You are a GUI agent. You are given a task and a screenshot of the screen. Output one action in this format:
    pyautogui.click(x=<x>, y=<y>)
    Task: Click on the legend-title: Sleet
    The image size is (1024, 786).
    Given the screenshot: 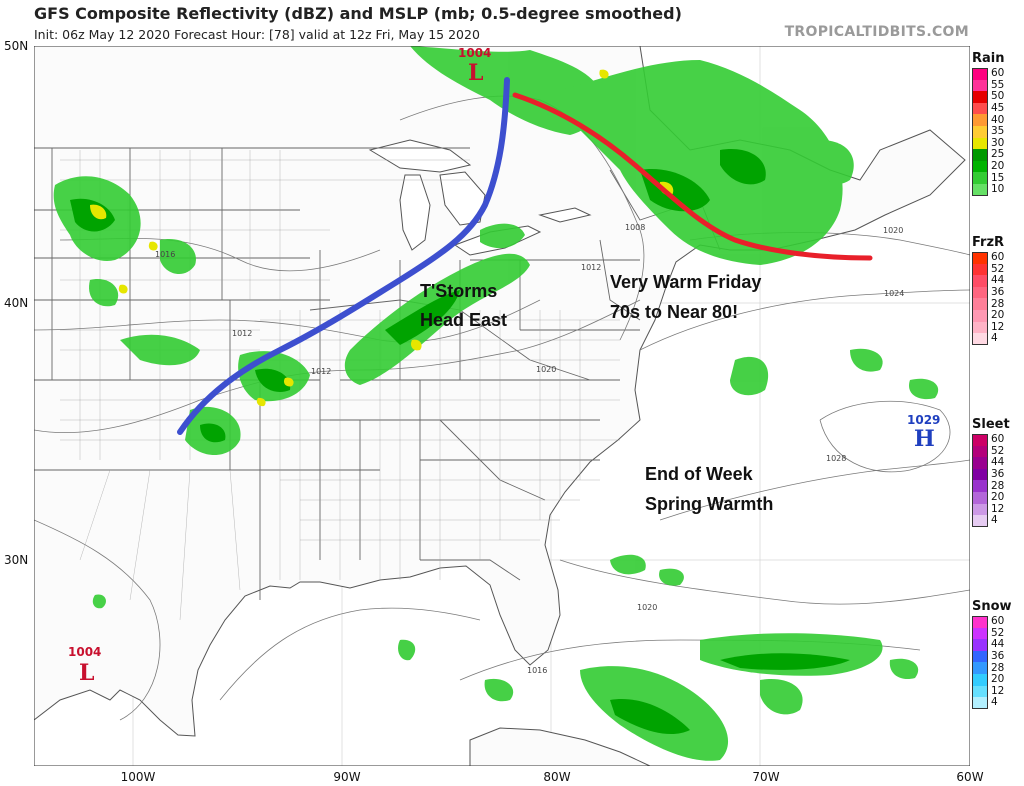 What is the action you would take?
    pyautogui.click(x=991, y=424)
    